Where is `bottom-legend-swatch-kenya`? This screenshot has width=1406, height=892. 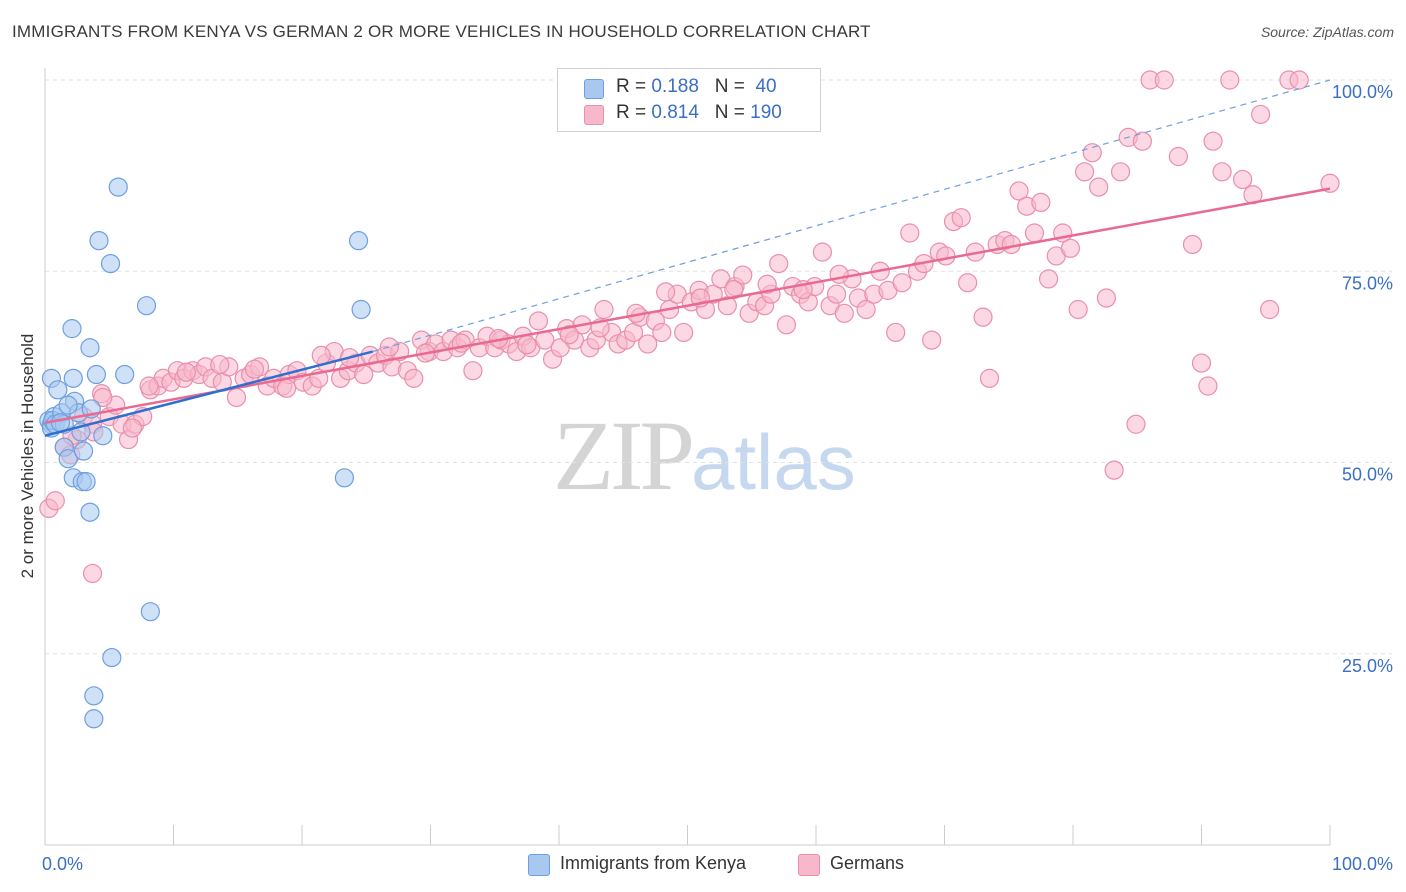 bottom-legend-swatch-kenya is located at coordinates (539, 865).